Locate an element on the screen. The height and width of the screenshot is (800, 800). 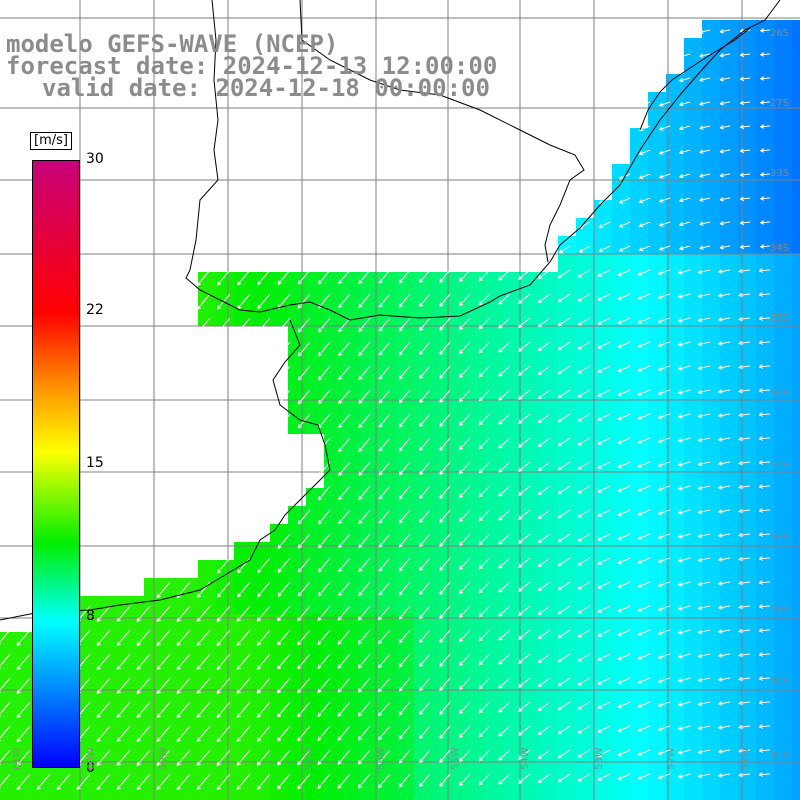
lon-label: 60W is located at coordinates (91, 758).